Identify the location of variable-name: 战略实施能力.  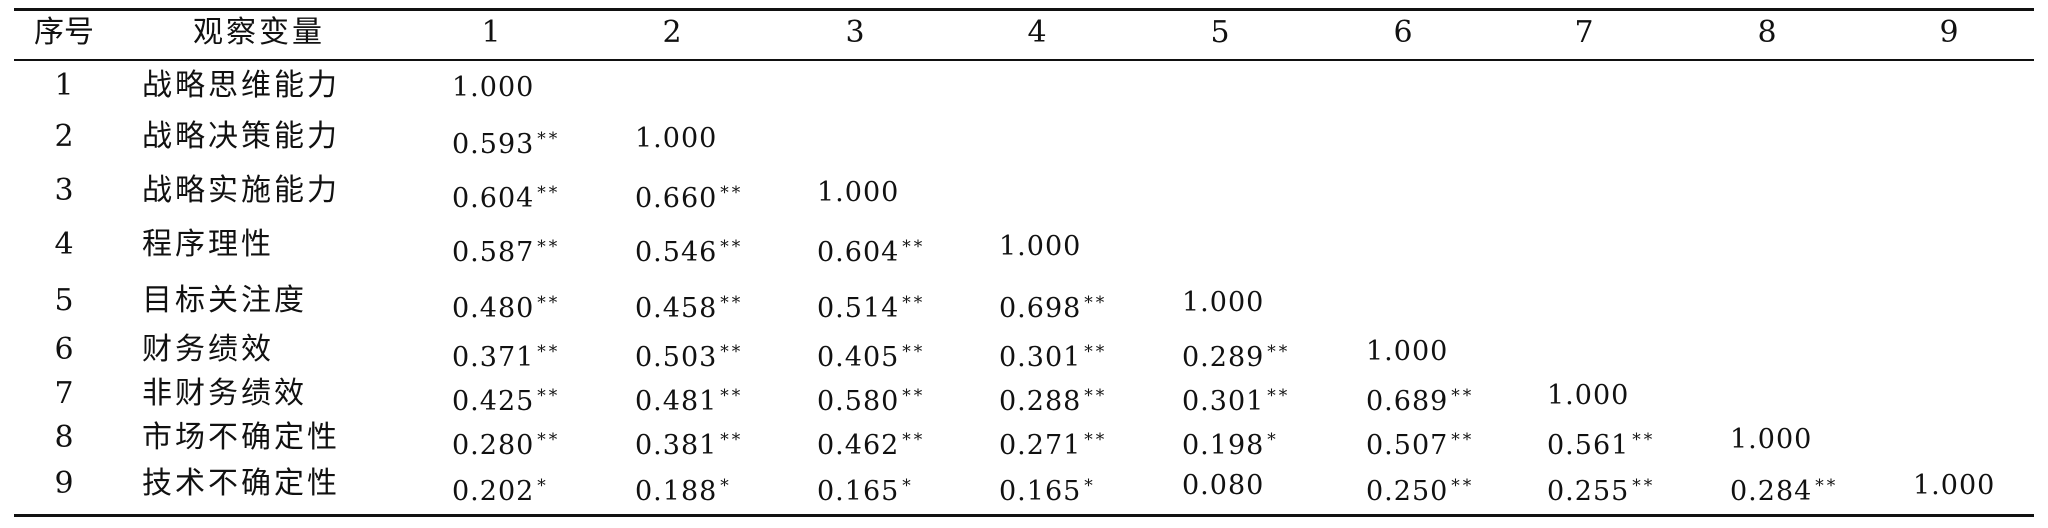
(241, 190).